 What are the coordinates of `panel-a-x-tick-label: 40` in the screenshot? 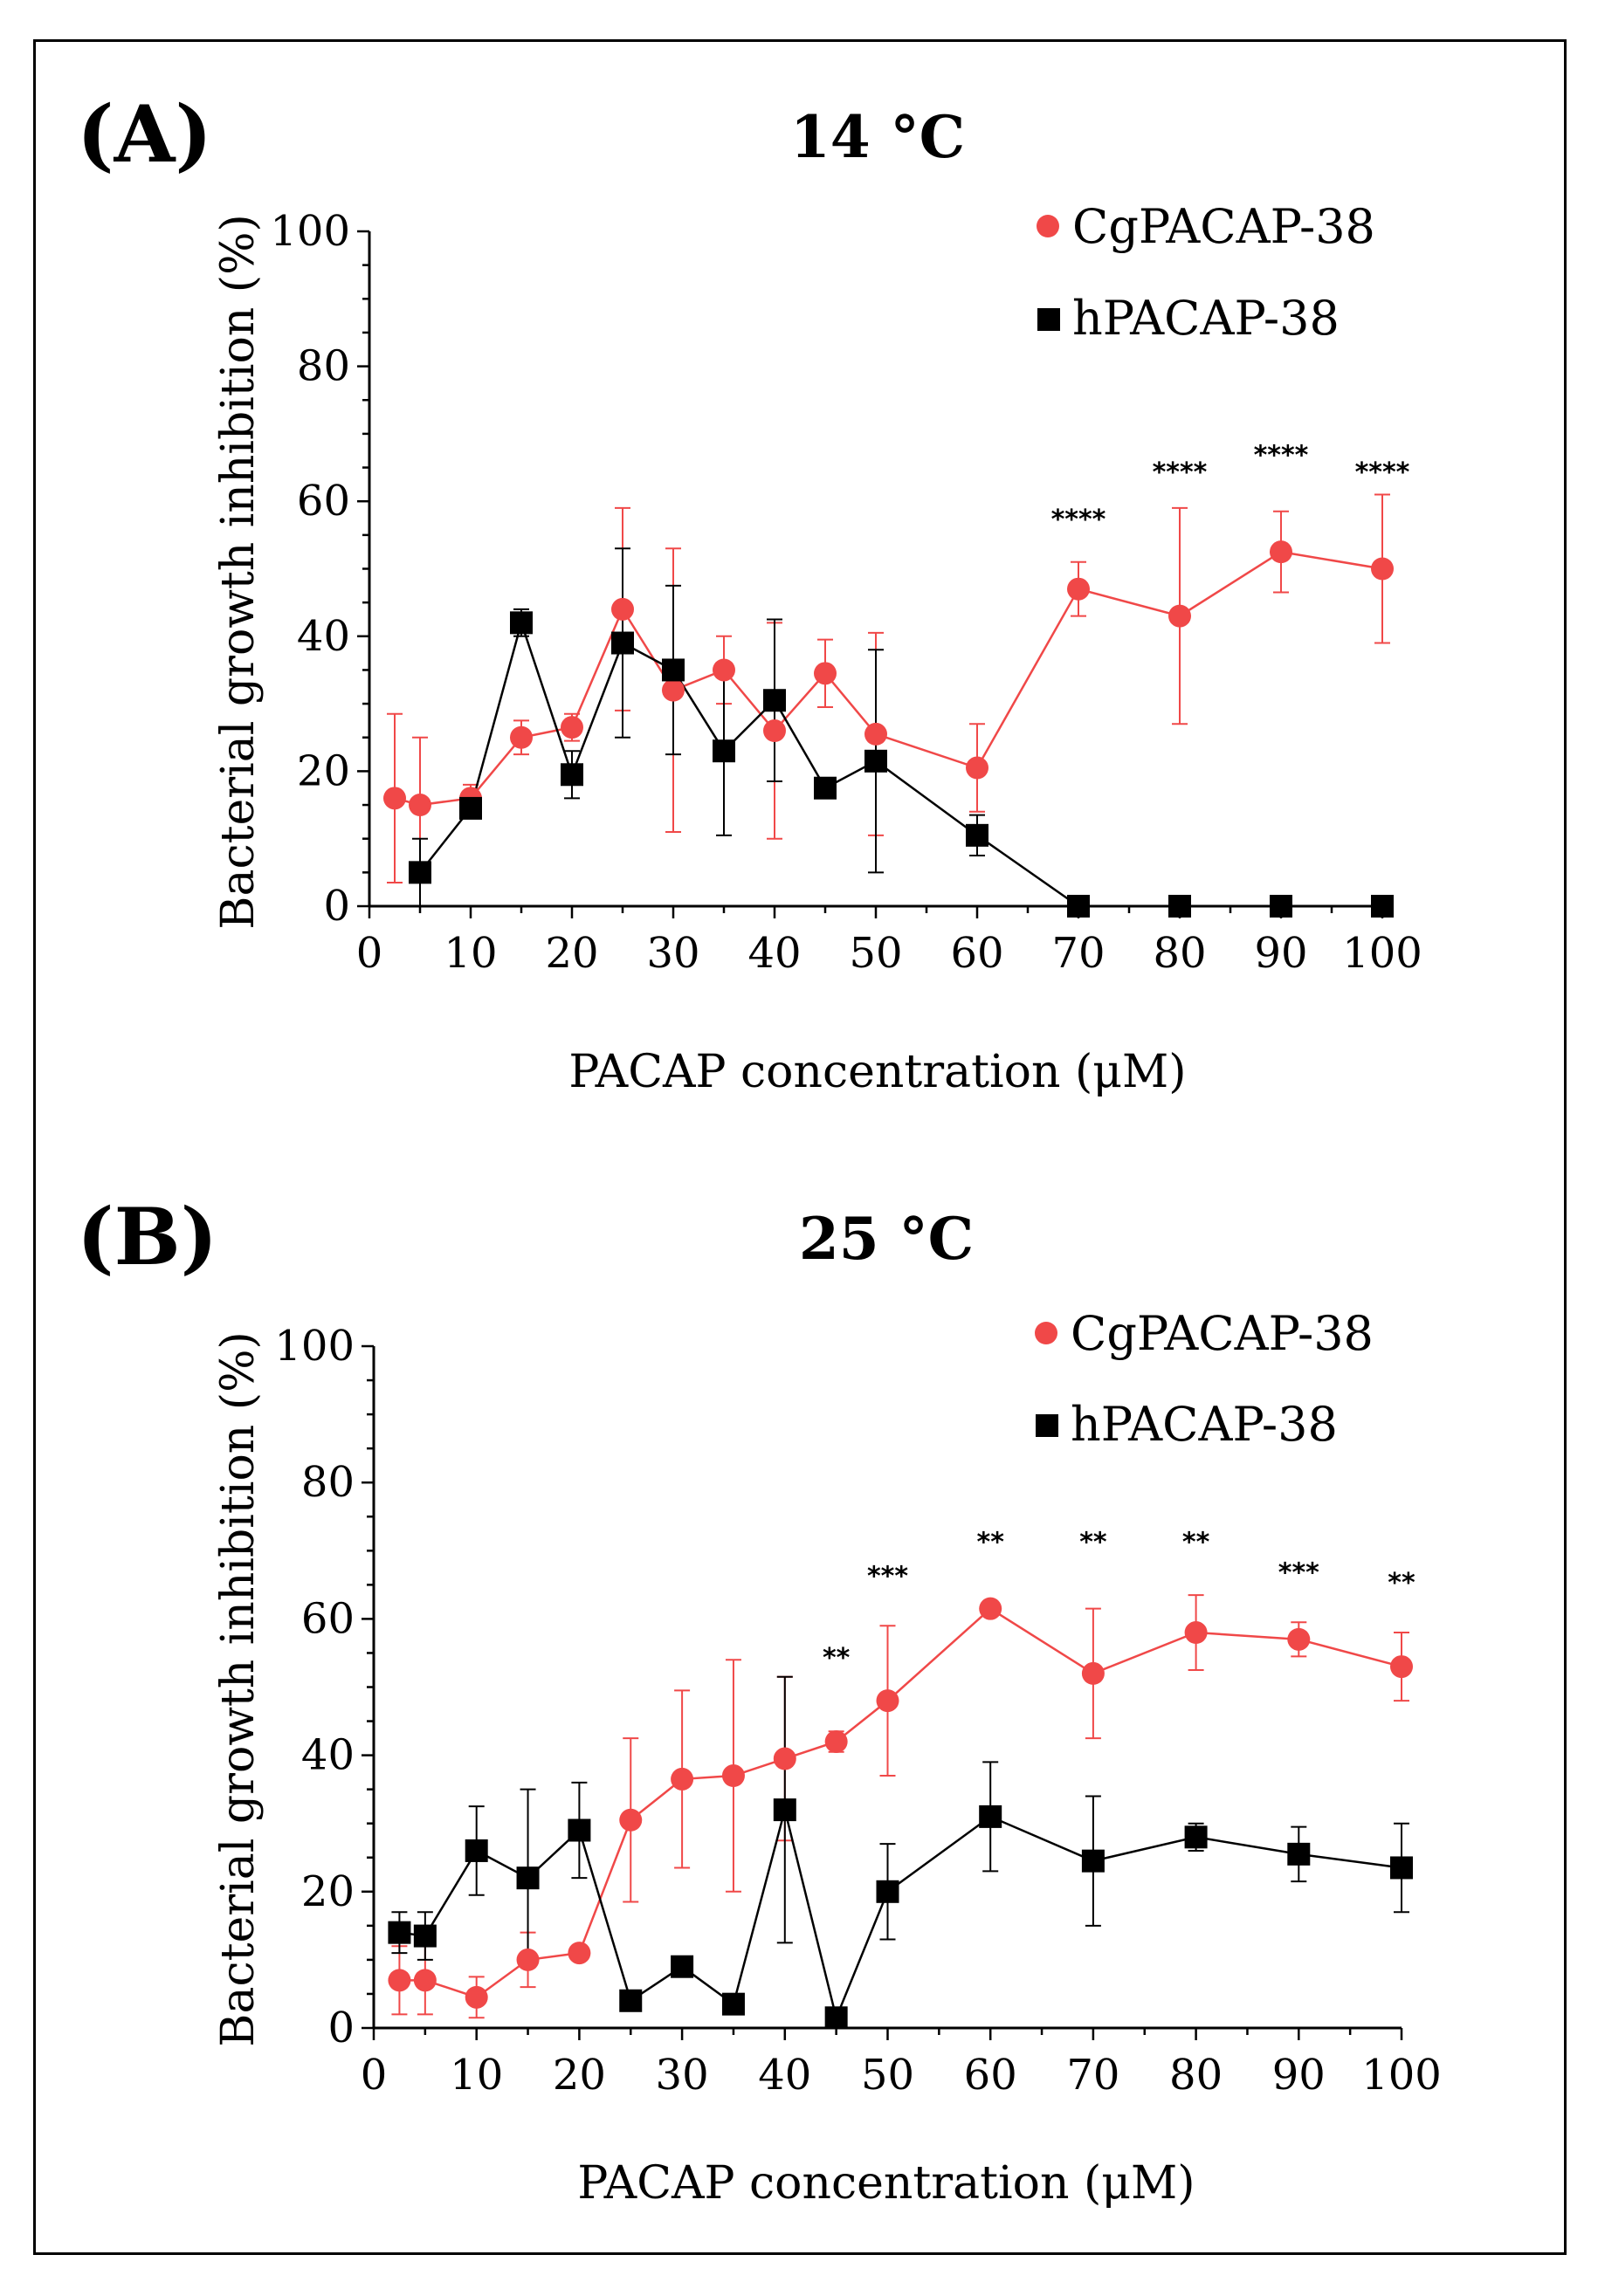 It's located at (774, 953).